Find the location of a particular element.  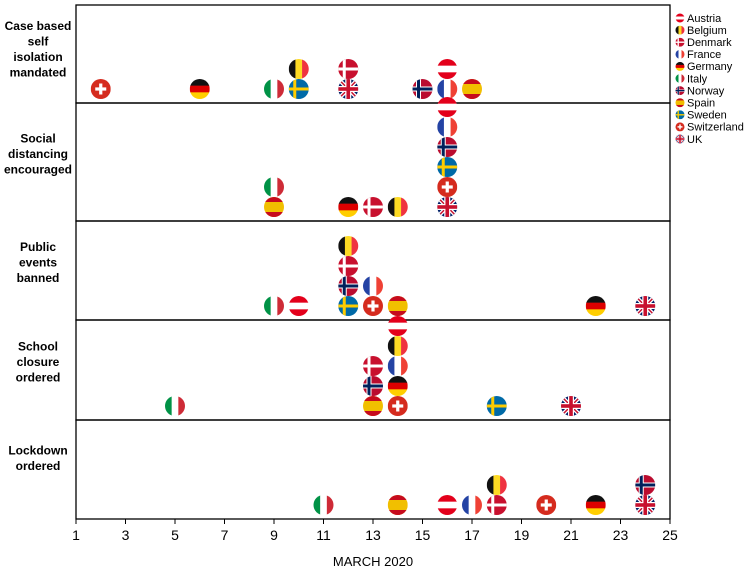

legend-flag-italy is located at coordinates (680, 78).